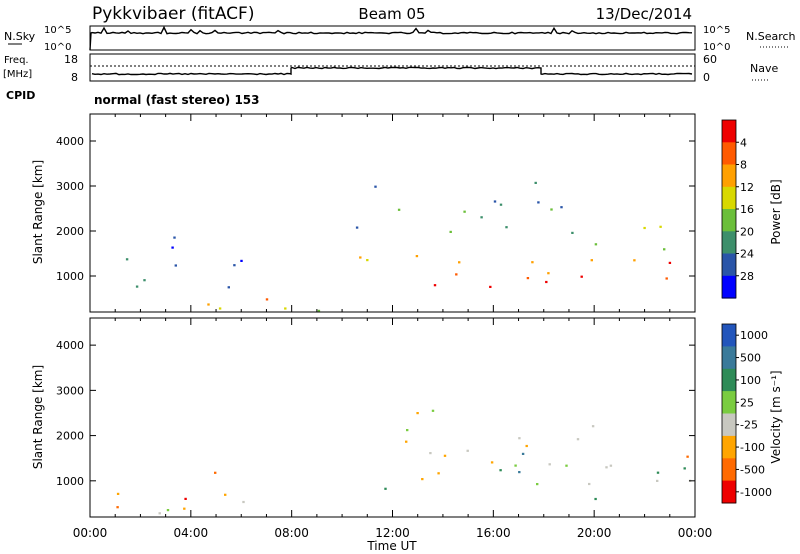 This screenshot has width=800, height=554. Describe the element at coordinates (752, 469) in the screenshot. I see `colorbar-tick-label: -500` at that location.